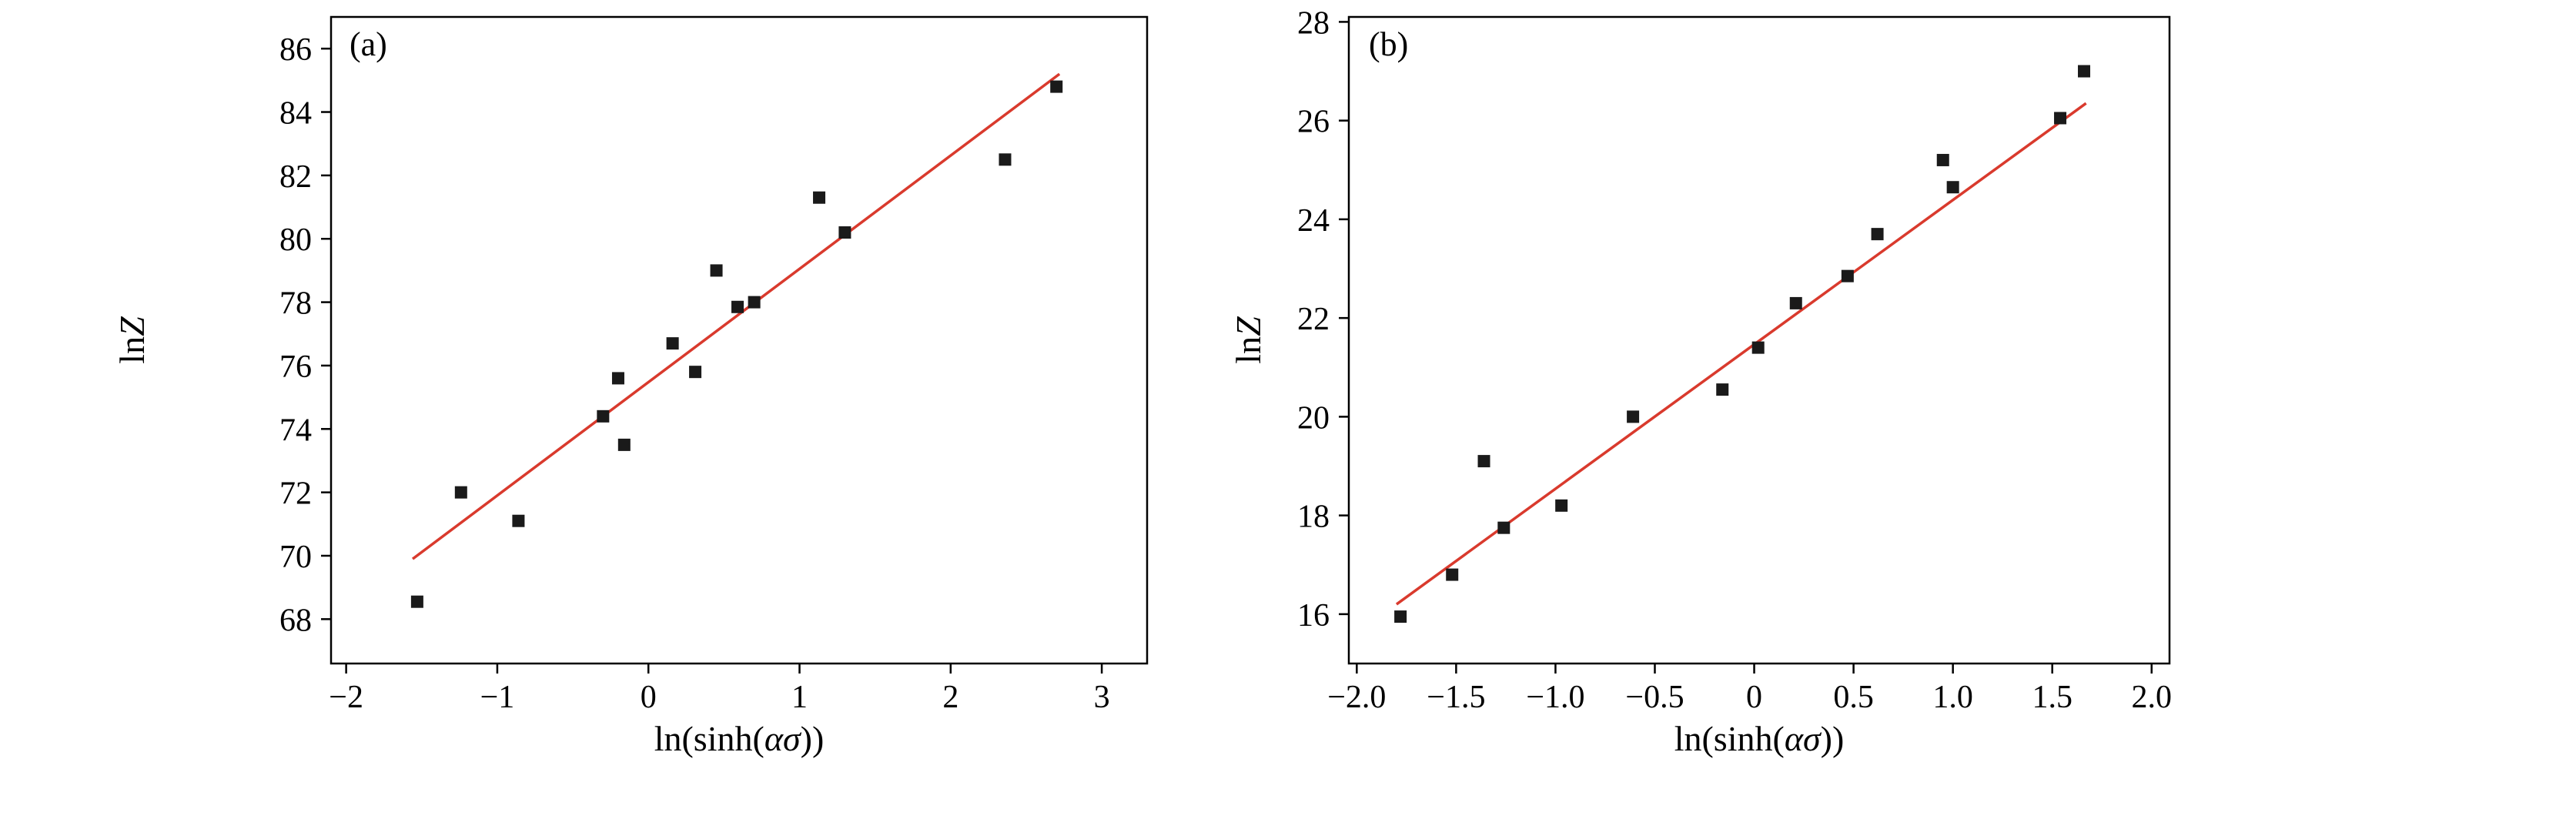  I want to click on panel-b-xlabel: ln(sinh(ασ)), so click(1759, 739).